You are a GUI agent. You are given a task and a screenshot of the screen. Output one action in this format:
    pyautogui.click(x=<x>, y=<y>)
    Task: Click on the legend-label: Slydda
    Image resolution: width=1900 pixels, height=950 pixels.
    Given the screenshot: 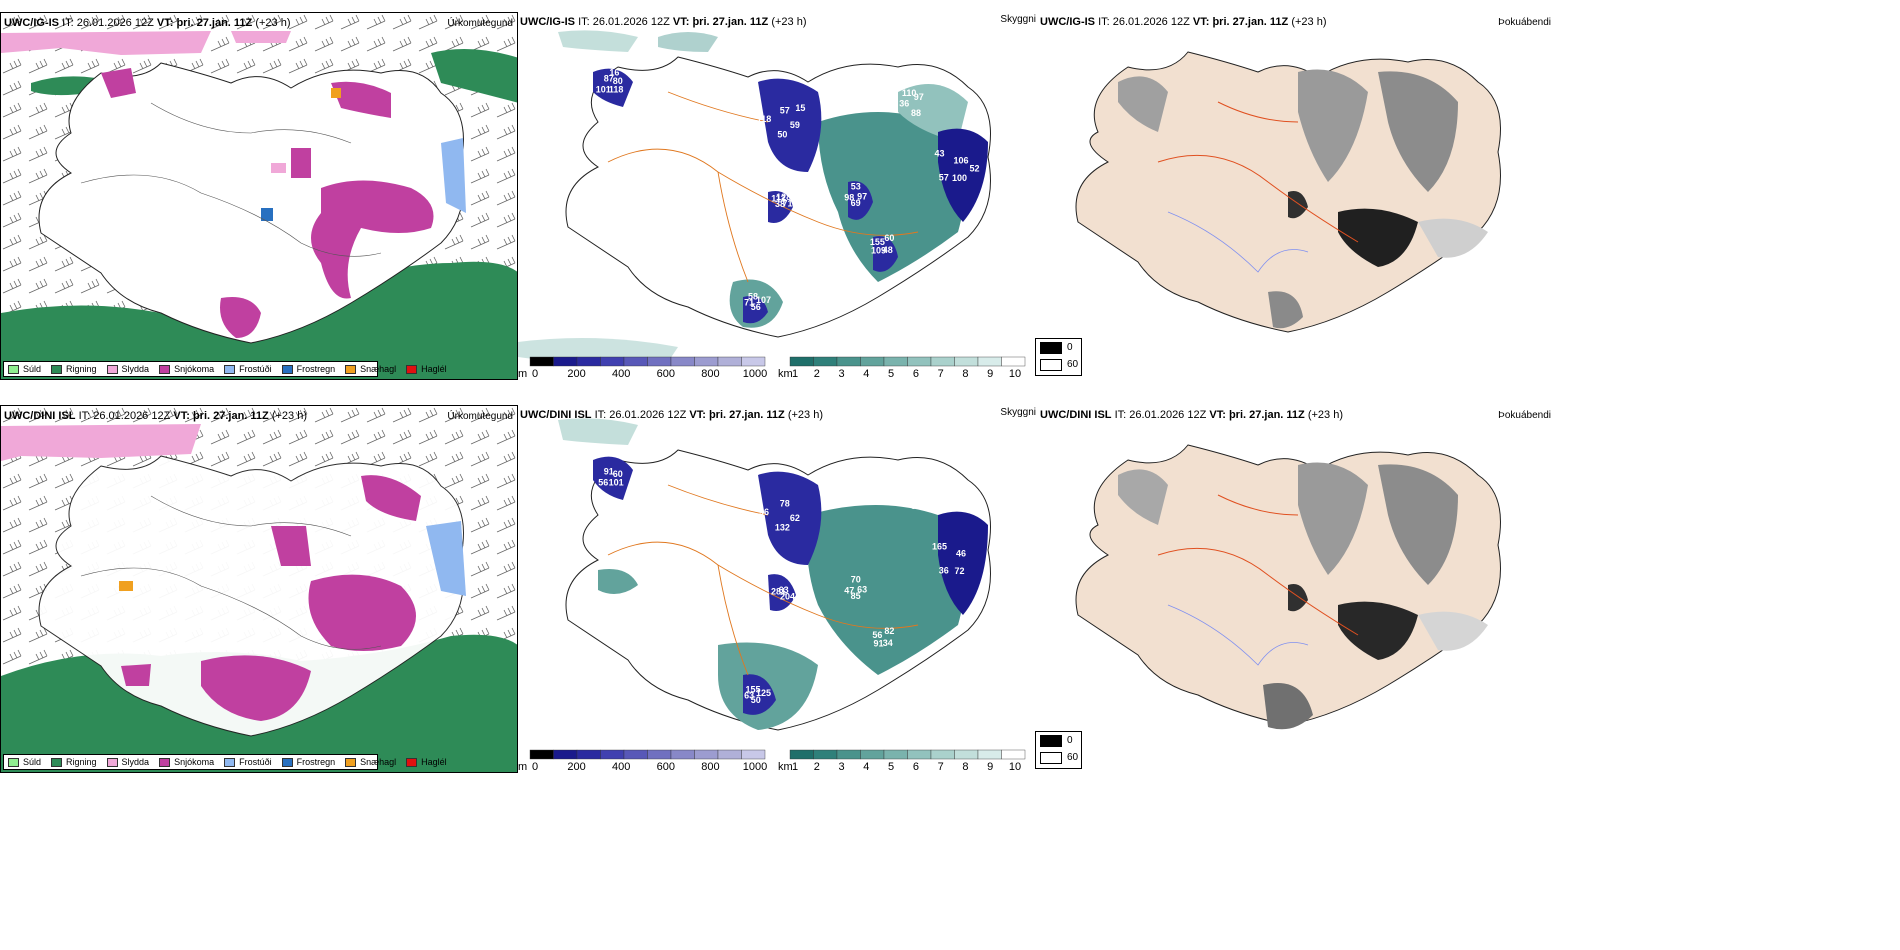 What is the action you would take?
    pyautogui.click(x=135, y=369)
    